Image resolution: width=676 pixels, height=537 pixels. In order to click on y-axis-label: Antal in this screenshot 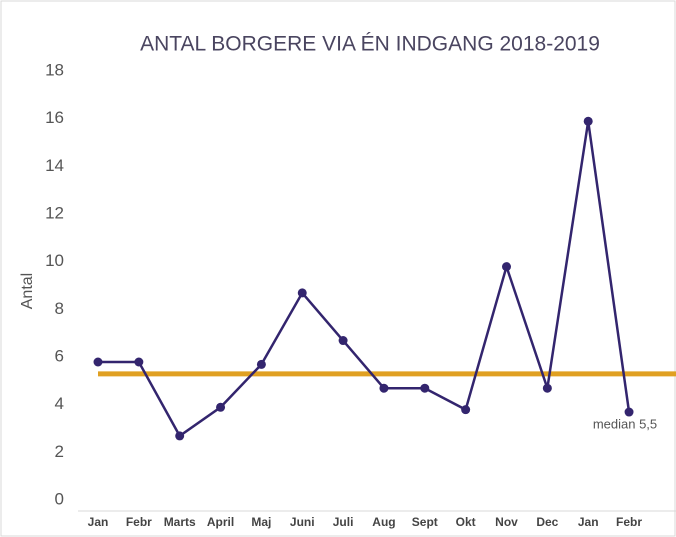, I will do `click(27, 291)`.